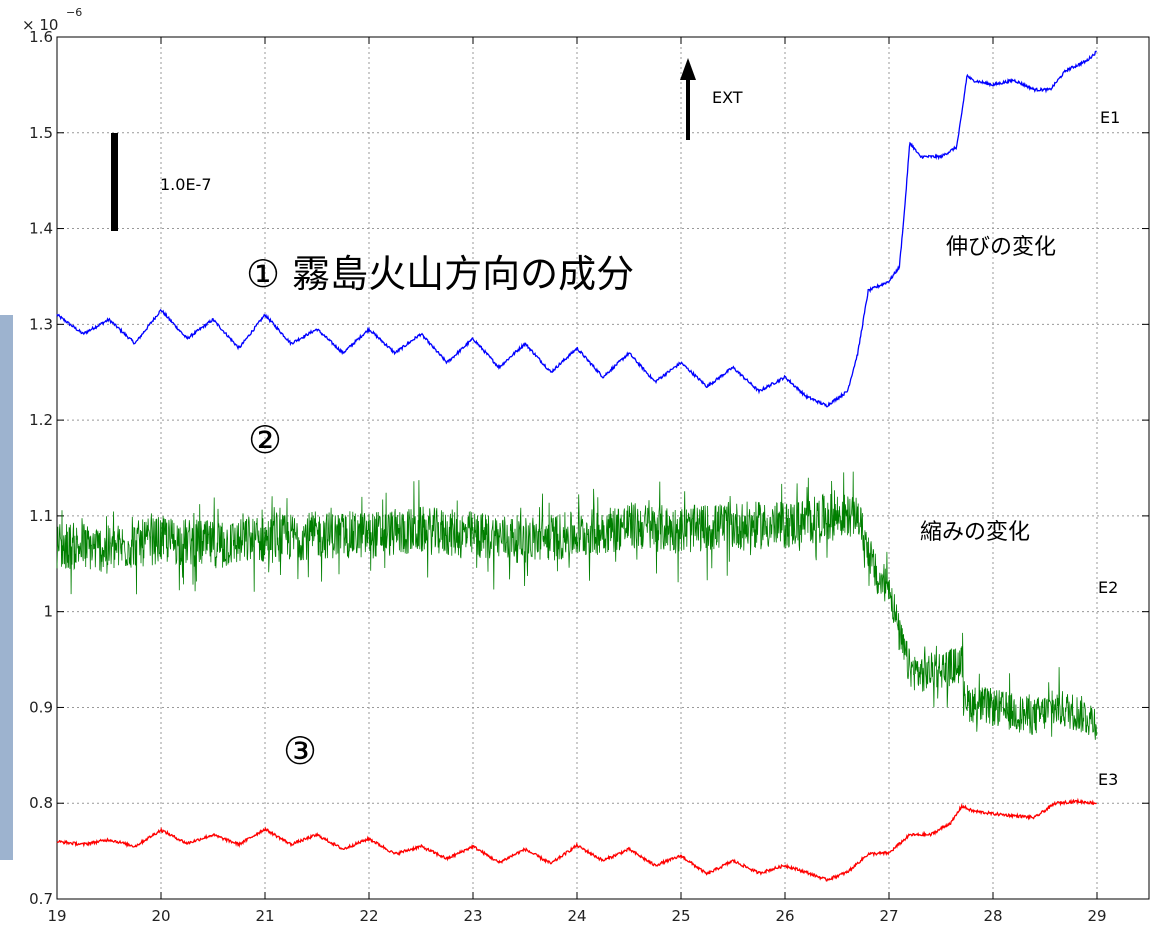 The width and height of the screenshot is (1164, 931). What do you see at coordinates (1110, 117) in the screenshot?
I see `series-label-e1: E1` at bounding box center [1110, 117].